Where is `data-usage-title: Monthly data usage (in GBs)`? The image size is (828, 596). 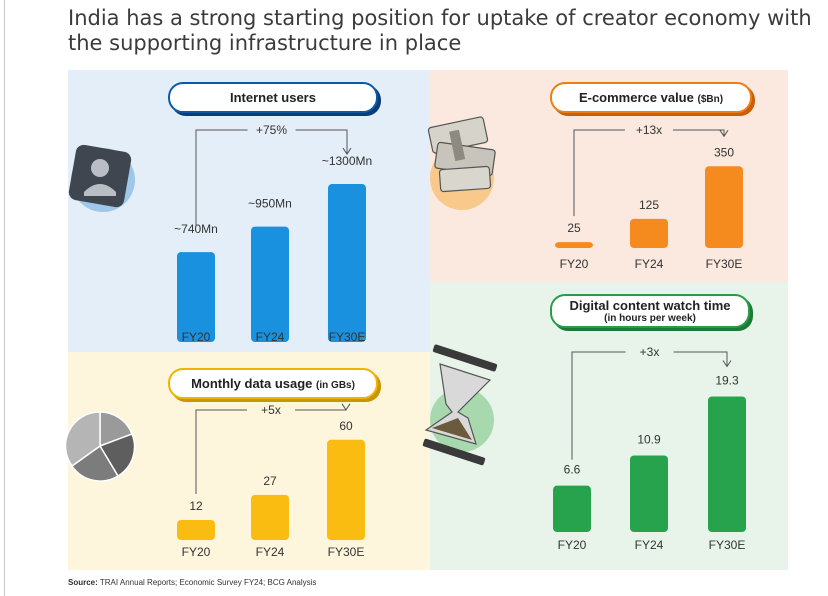
data-usage-title: Monthly data usage (in GBs) is located at coordinates (273, 383).